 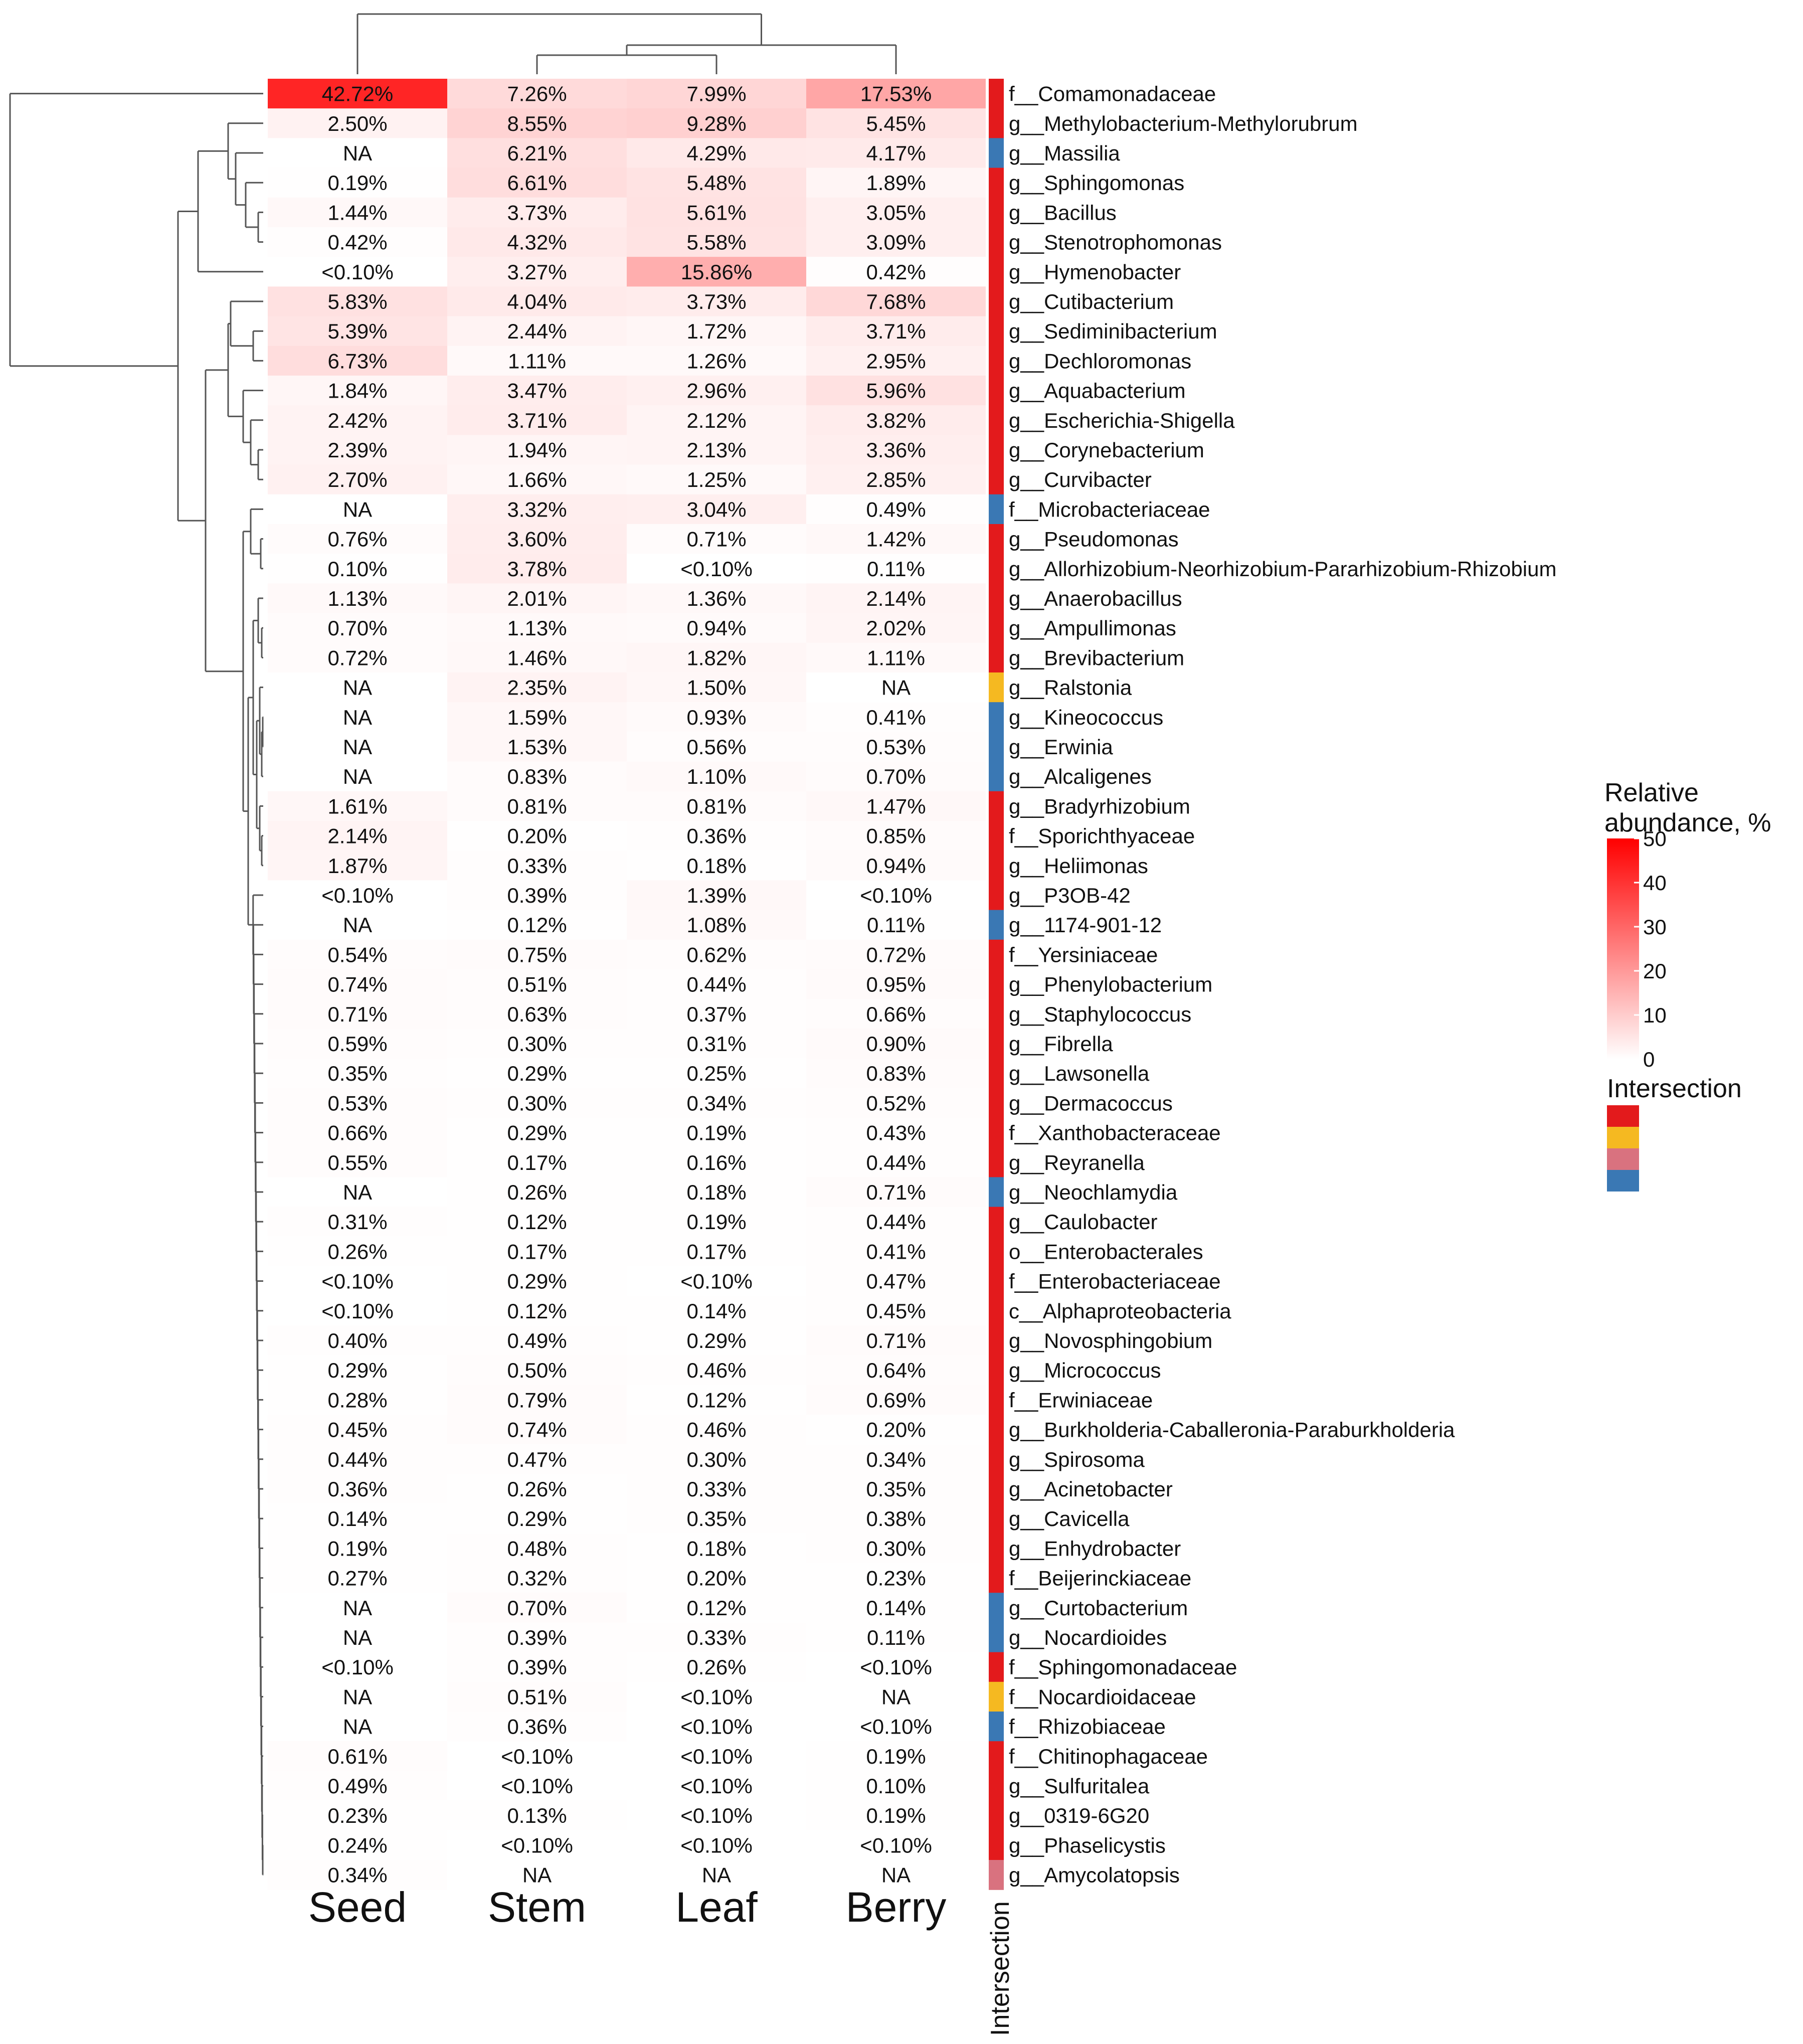 What do you see at coordinates (896, 657) in the screenshot?
I see `cell-value-label: 1.11%` at bounding box center [896, 657].